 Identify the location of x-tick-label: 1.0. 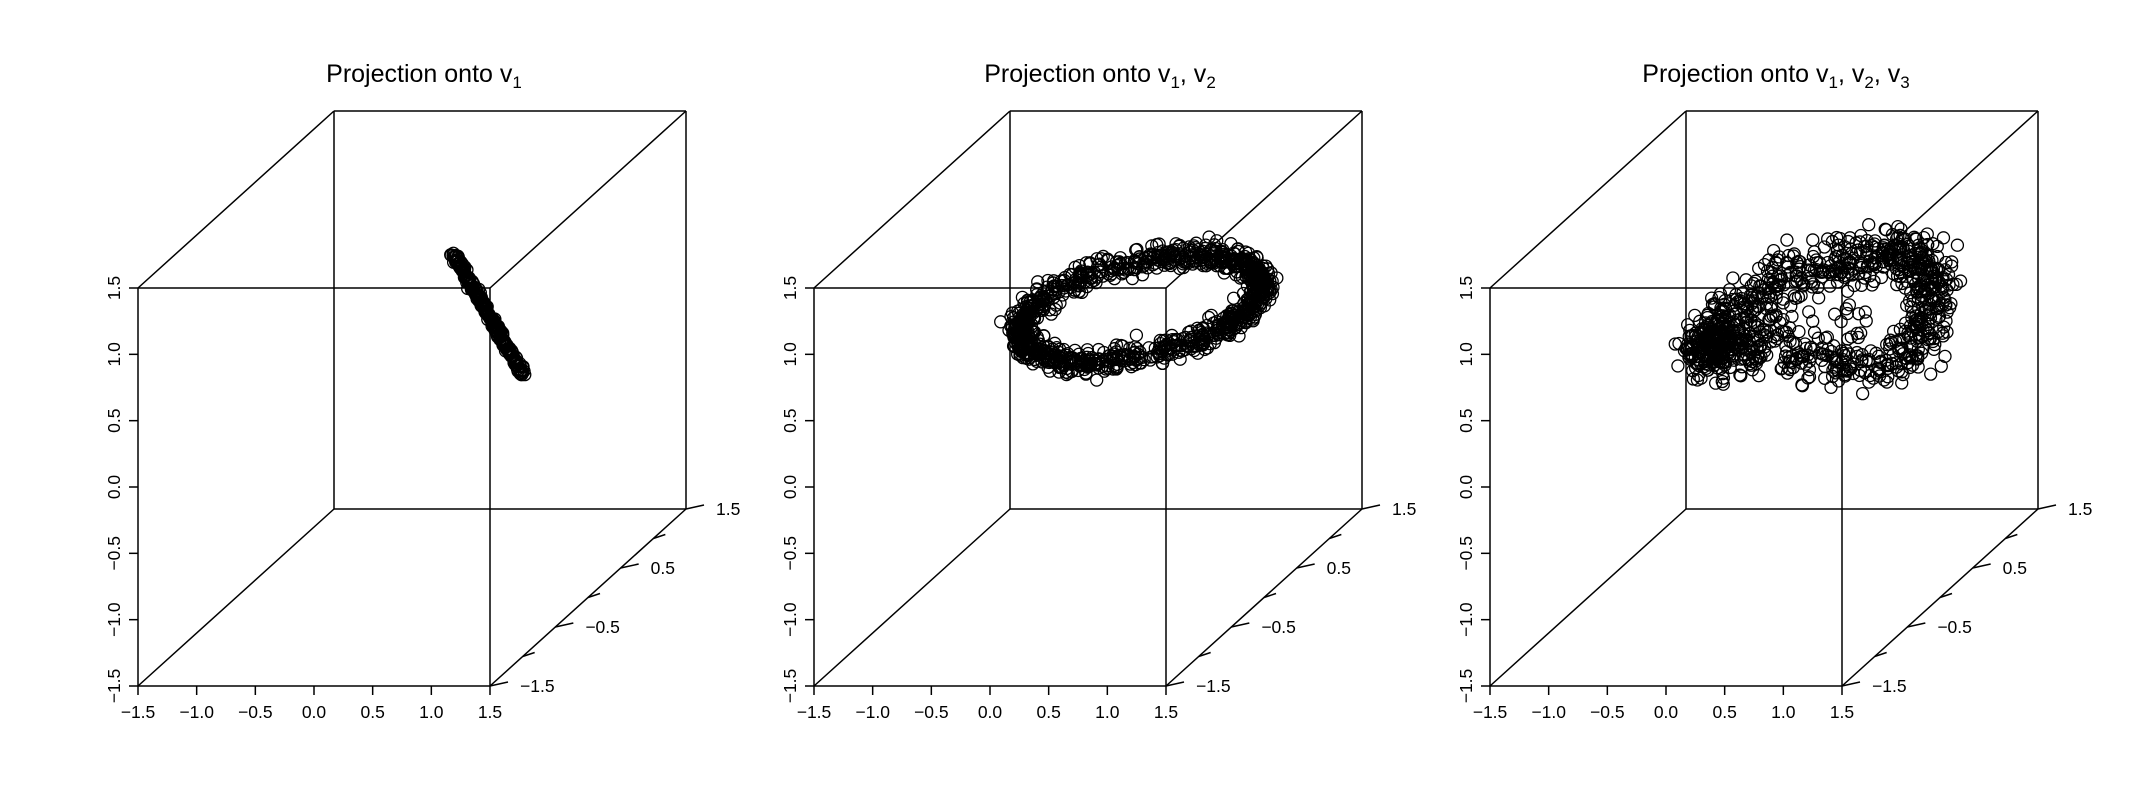
(1107, 712).